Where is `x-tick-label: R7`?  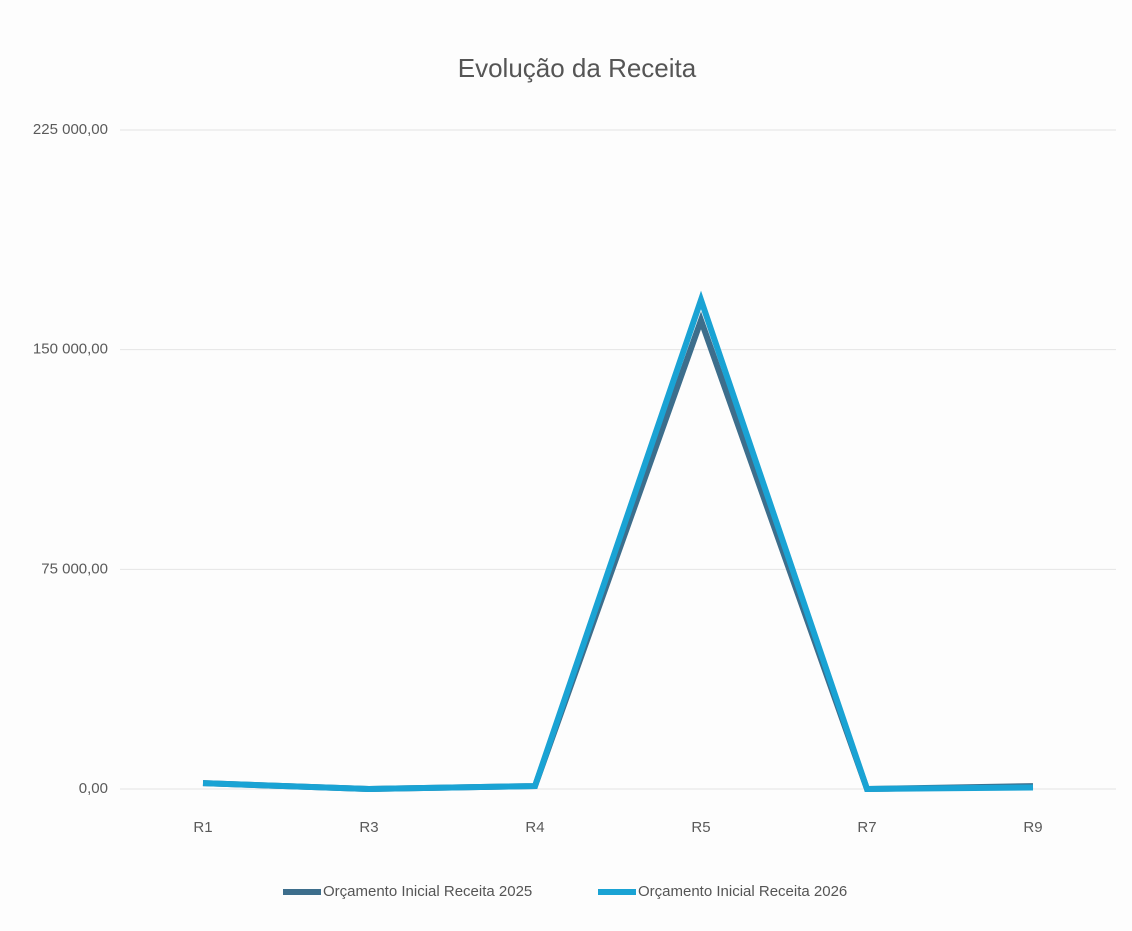
x-tick-label: R7 is located at coordinates (866, 827).